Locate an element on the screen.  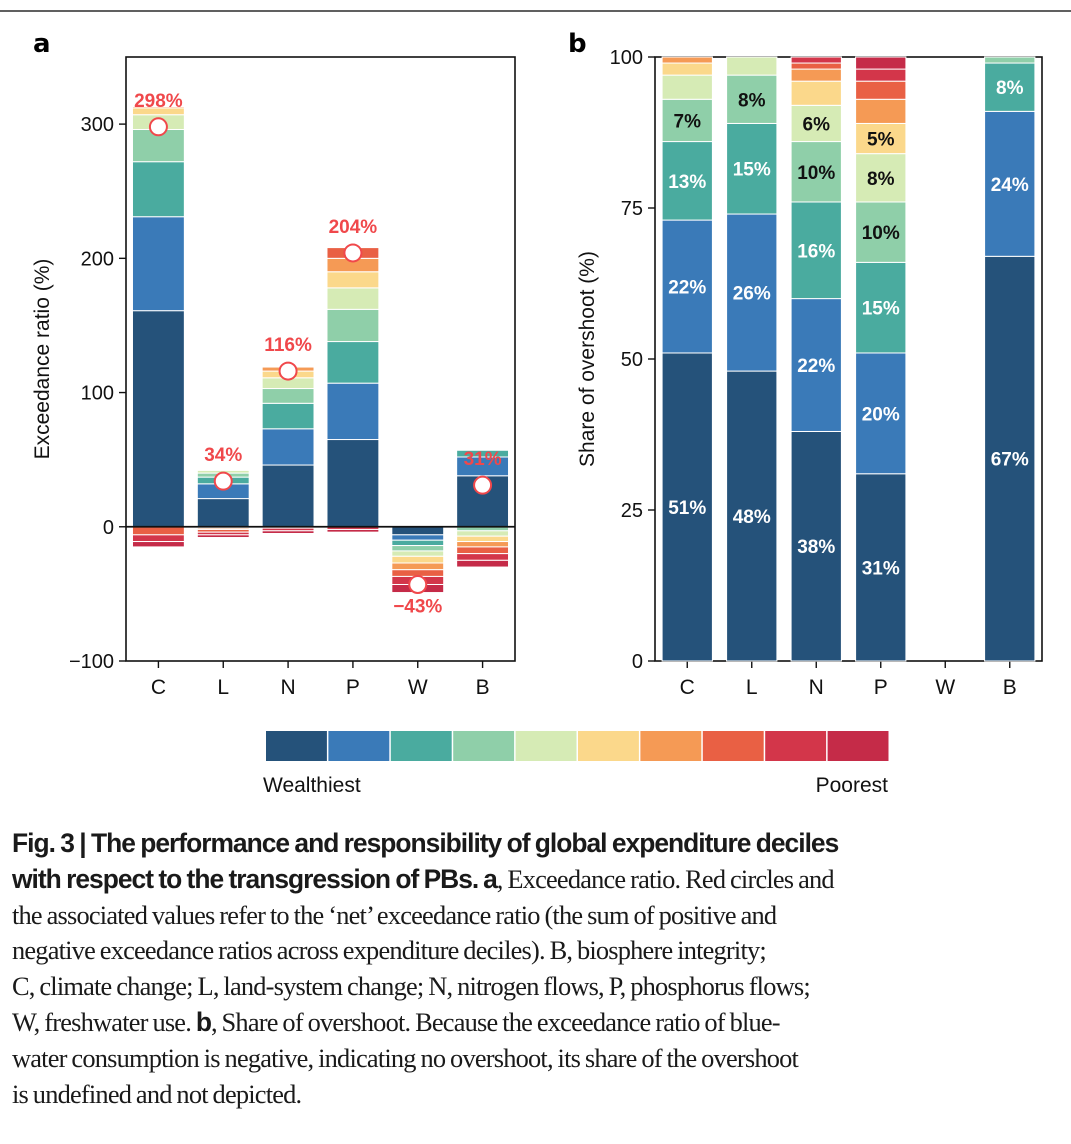
y-tick-label: 75 is located at coordinates (632, 209).